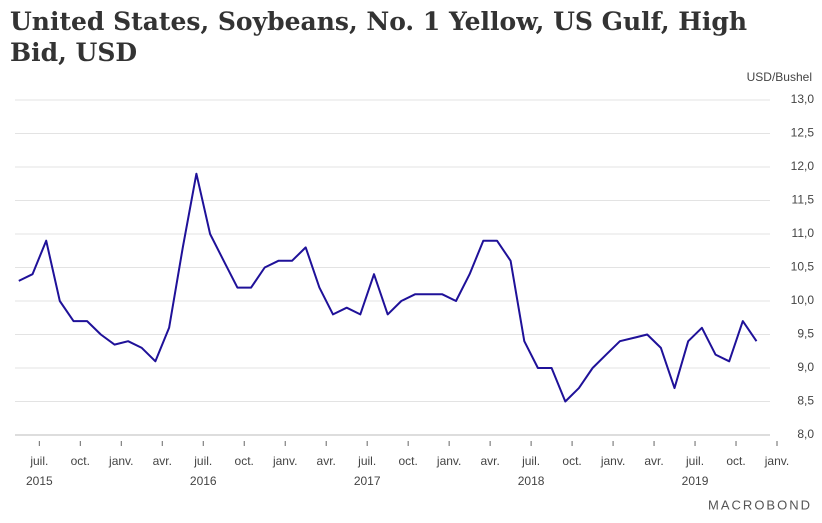  I want to click on y-tick-label: 13,0, so click(803, 99).